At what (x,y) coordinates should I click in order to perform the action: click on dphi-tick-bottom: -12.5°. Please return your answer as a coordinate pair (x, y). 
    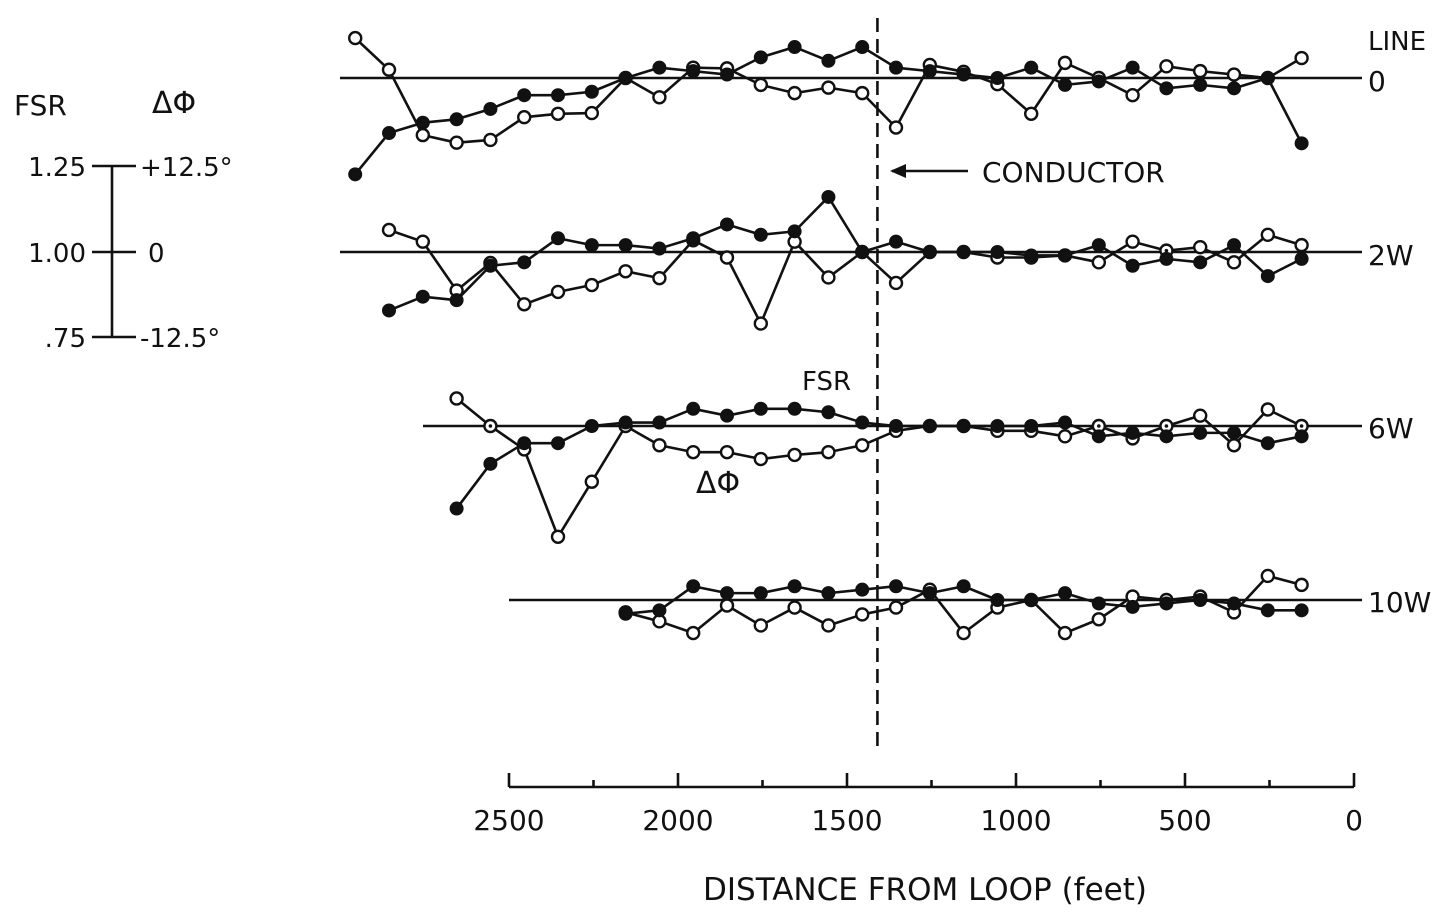
    Looking at the image, I should click on (180, 339).